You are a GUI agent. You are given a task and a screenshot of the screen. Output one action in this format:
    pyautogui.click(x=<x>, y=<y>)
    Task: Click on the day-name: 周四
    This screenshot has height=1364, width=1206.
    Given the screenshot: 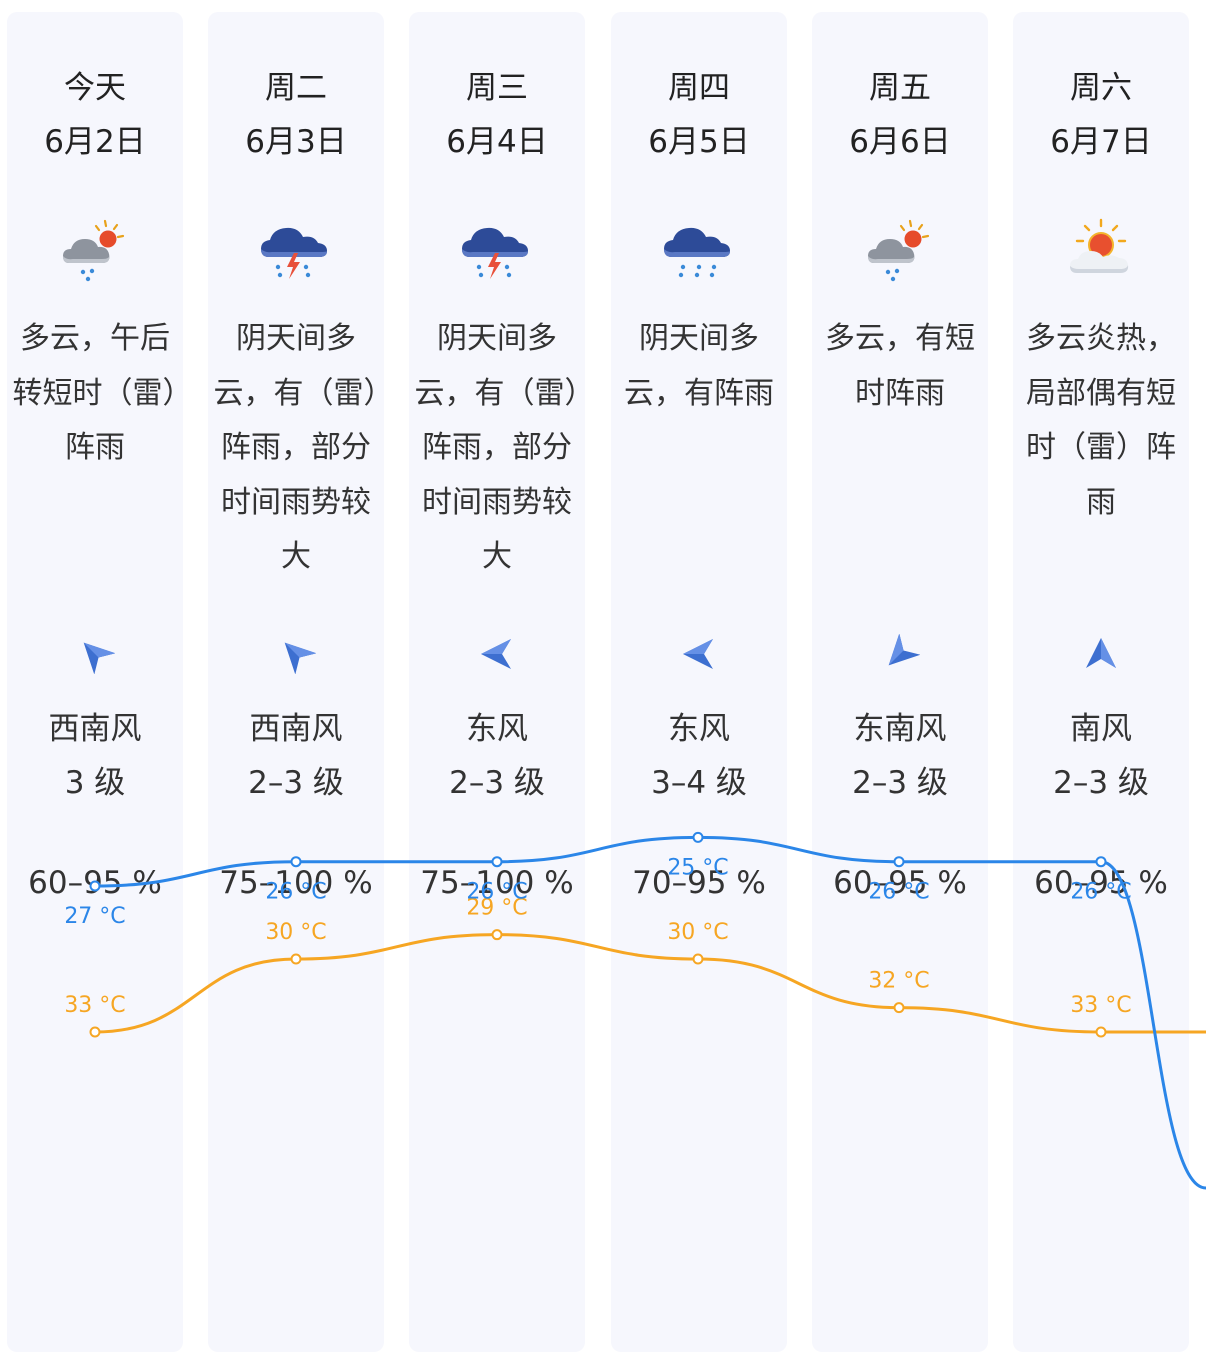 What is the action you would take?
    pyautogui.click(x=699, y=88)
    